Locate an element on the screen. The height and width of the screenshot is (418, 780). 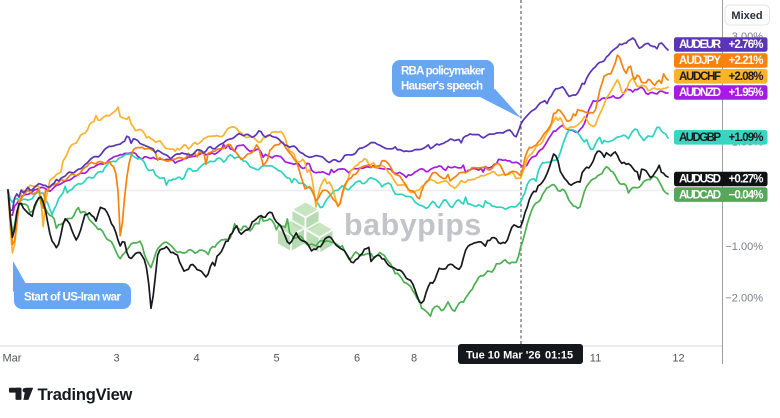
svg-text: 6 is located at coordinates (357, 359).